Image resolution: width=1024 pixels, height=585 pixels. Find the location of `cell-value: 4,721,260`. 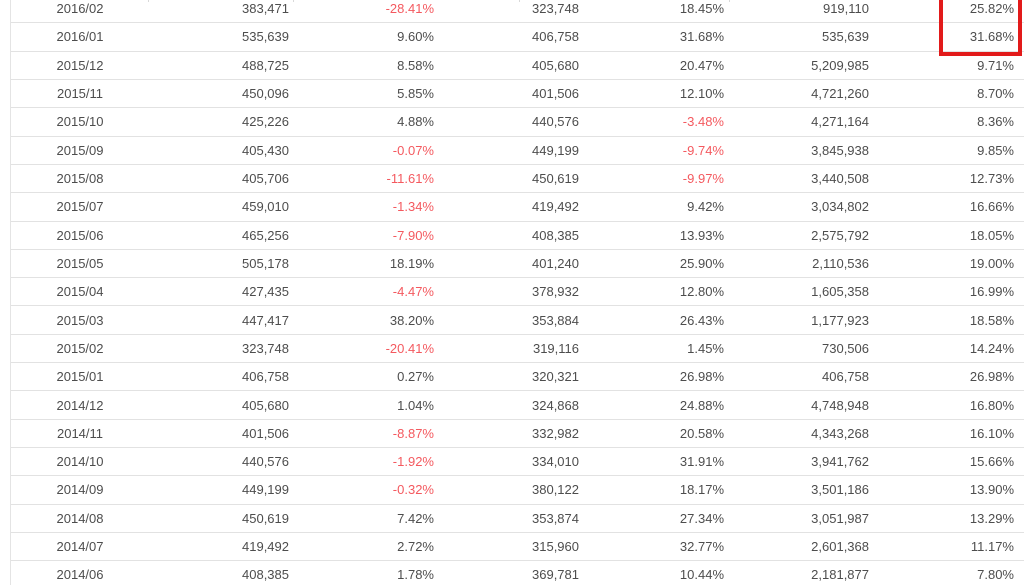

cell-value: 4,721,260 is located at coordinates (840, 94).